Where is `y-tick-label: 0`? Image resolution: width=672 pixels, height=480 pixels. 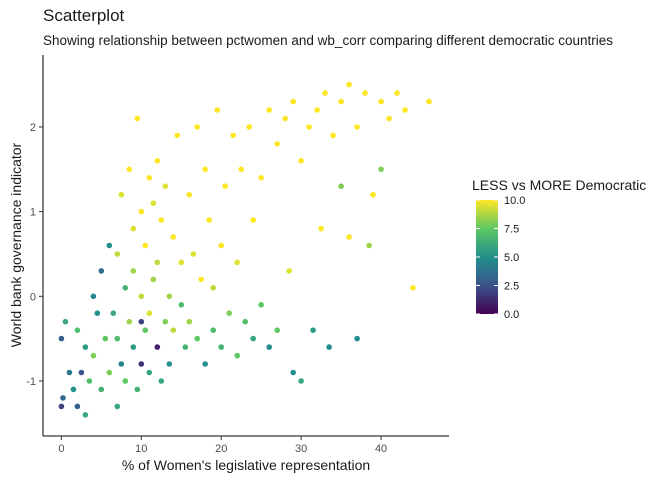 y-tick-label: 0 is located at coordinates (33, 297).